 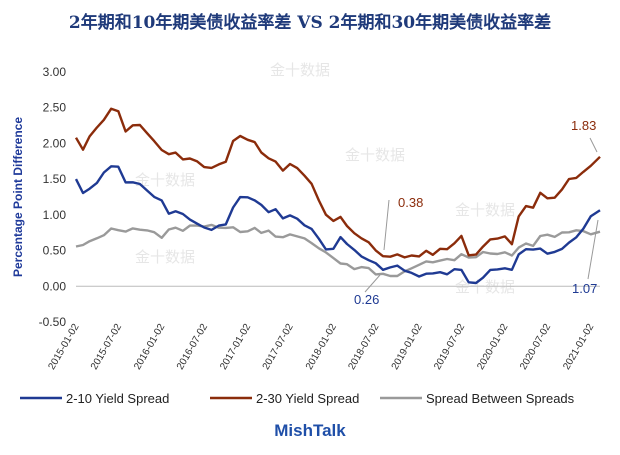 What do you see at coordinates (53, 322) in the screenshot?
I see `y-tick-label: -0.50` at bounding box center [53, 322].